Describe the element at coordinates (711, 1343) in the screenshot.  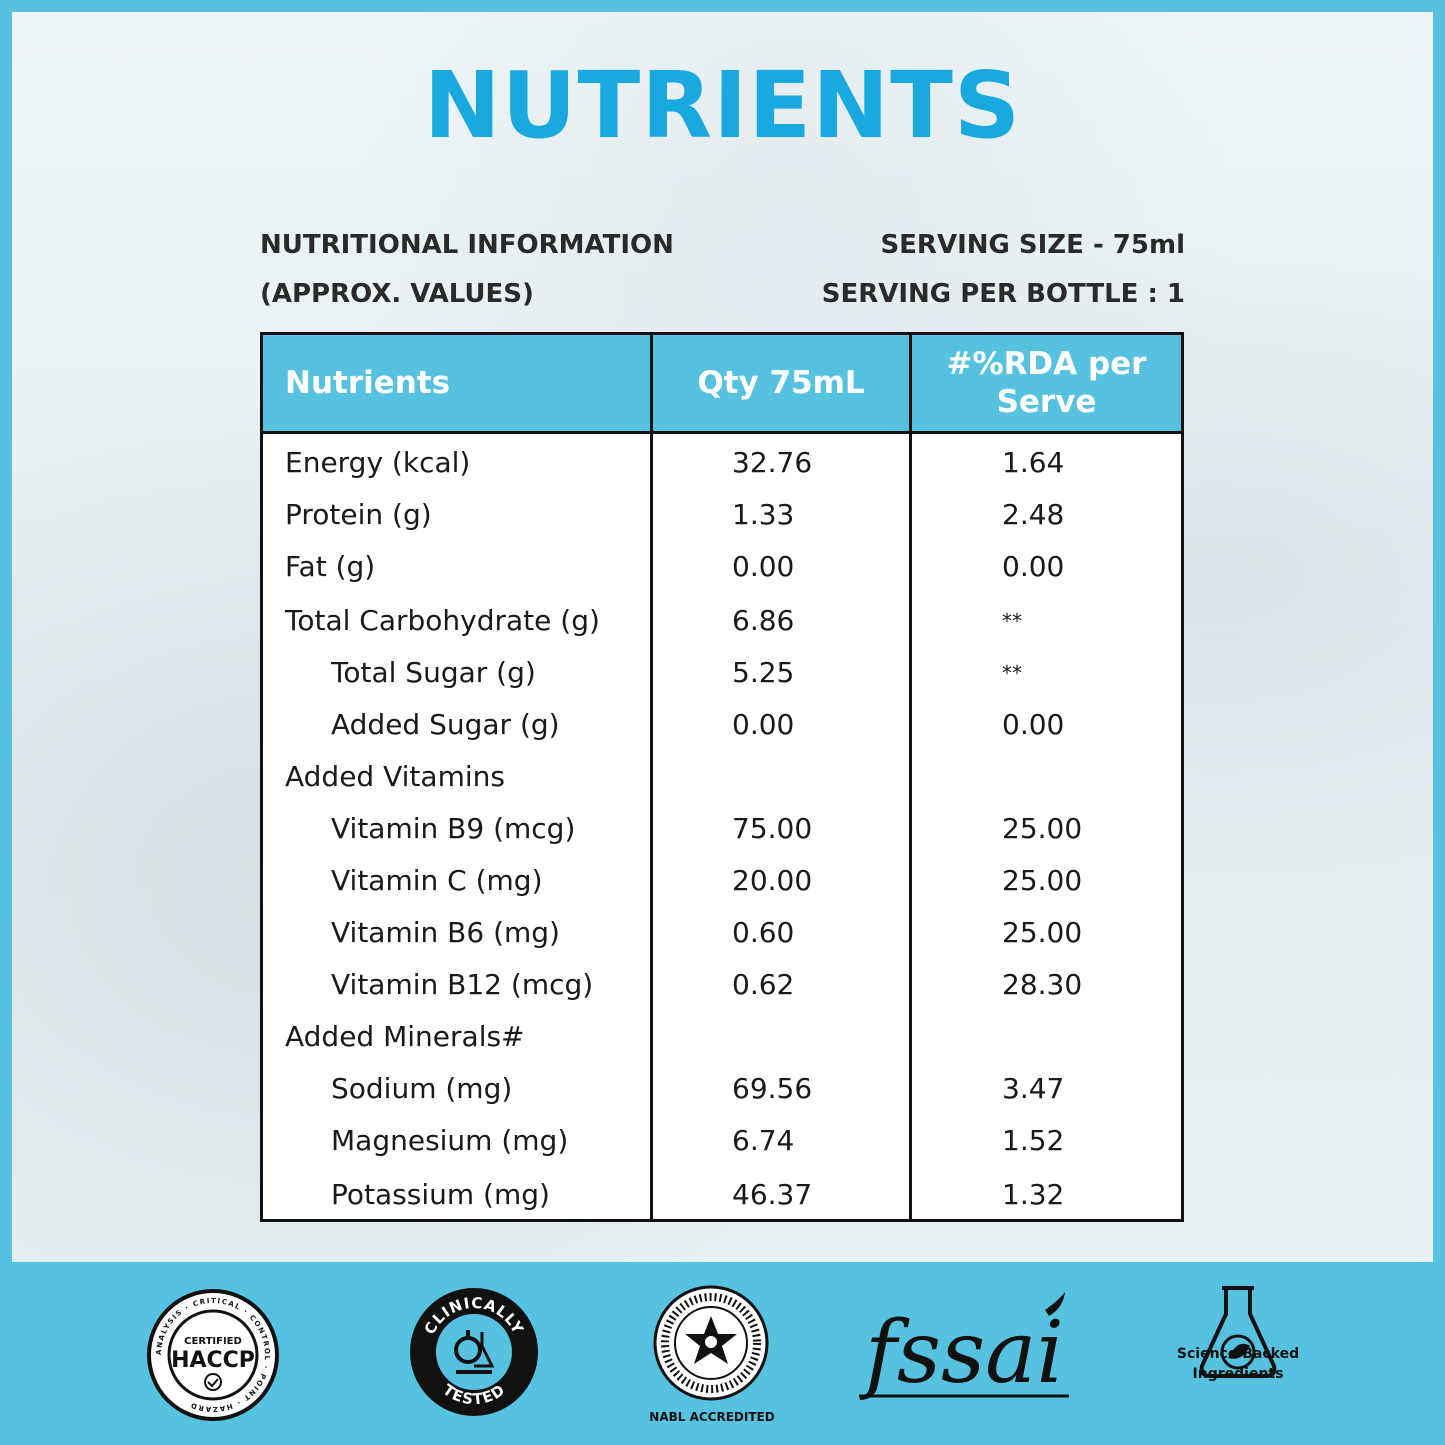
I see `nabl-seal-icon` at that location.